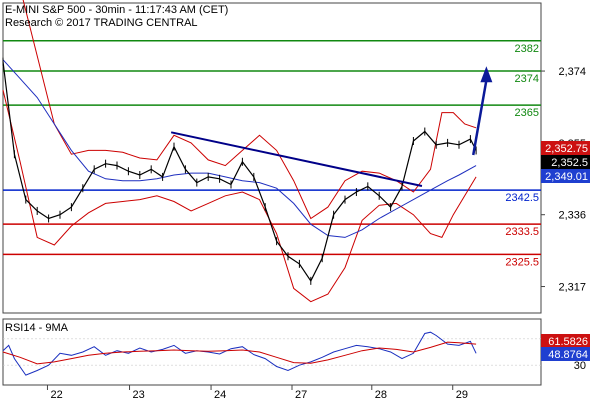 The width and height of the screenshot is (590, 400). I want to click on level-label-2325.5: 2325.5, so click(522, 262).